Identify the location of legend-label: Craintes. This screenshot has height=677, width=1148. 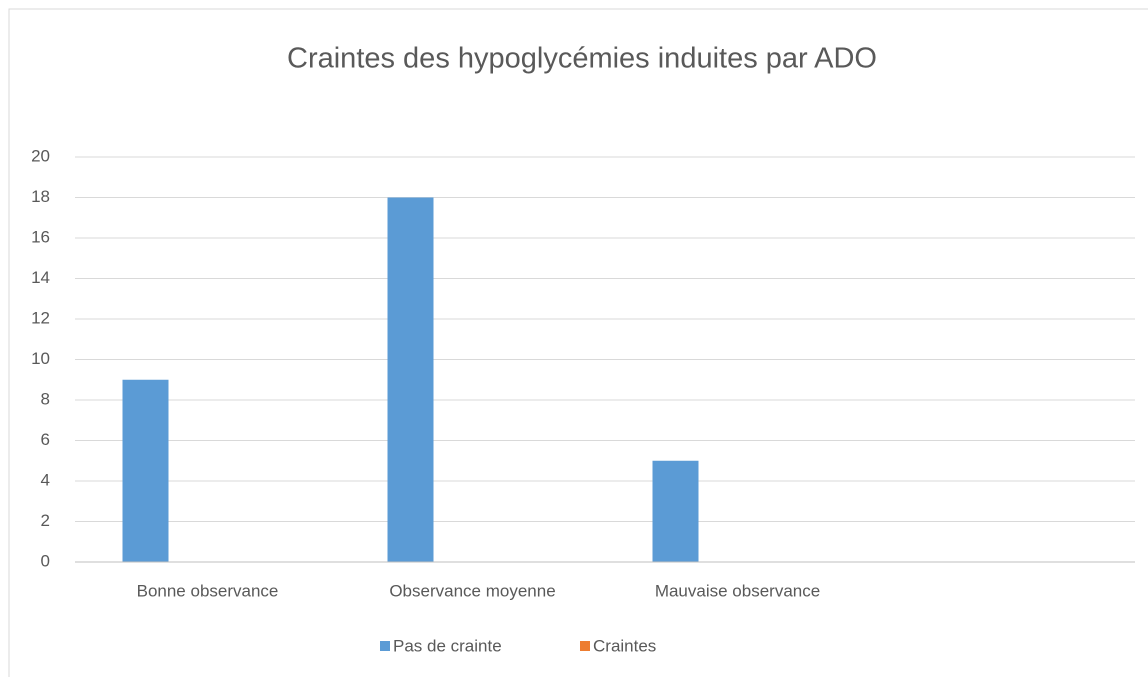
(624, 645).